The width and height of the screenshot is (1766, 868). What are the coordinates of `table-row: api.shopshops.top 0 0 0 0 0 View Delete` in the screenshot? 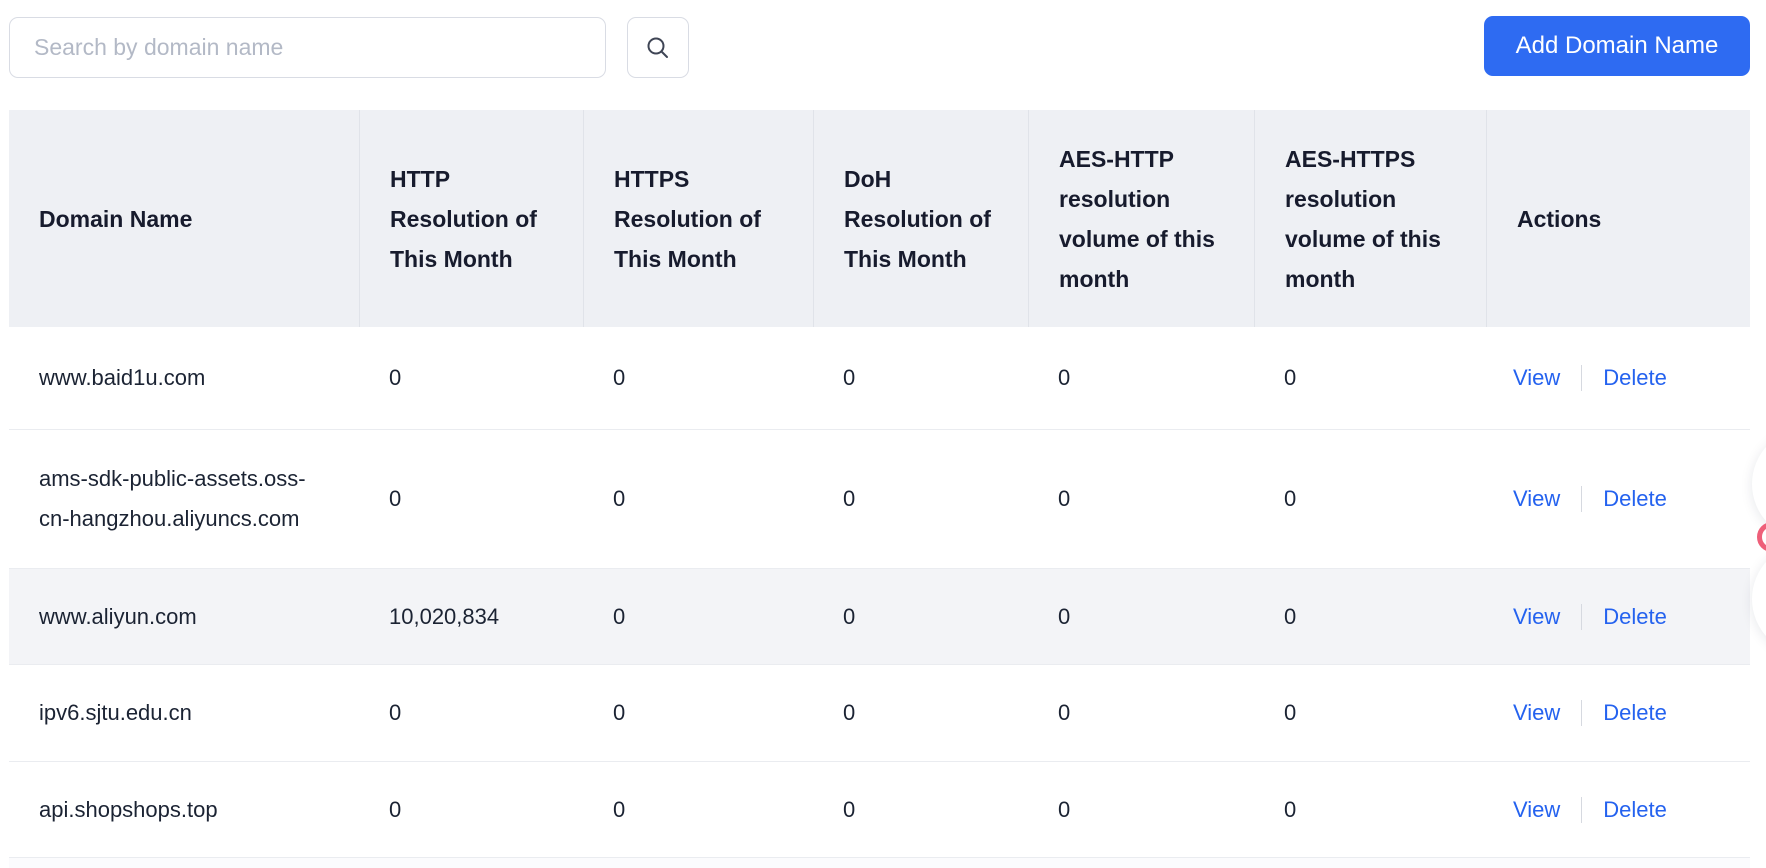 It's located at (879, 810).